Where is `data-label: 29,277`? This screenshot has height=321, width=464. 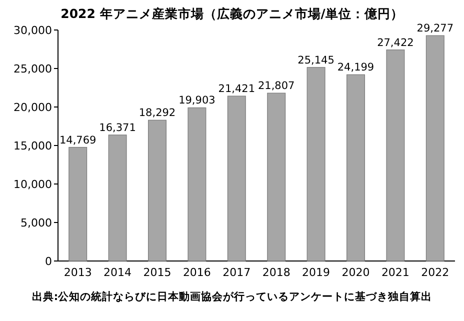
data-label: 29,277 is located at coordinates (435, 28).